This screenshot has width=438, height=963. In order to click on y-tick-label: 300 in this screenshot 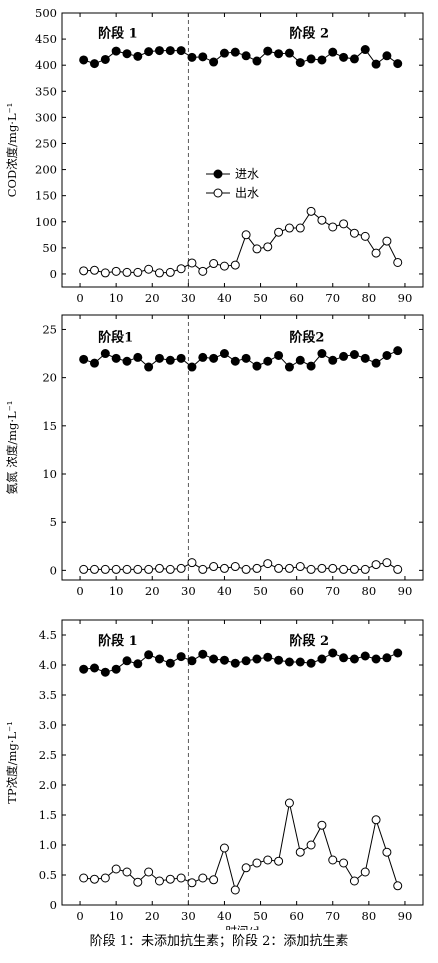, I will do `click(46, 117)`.